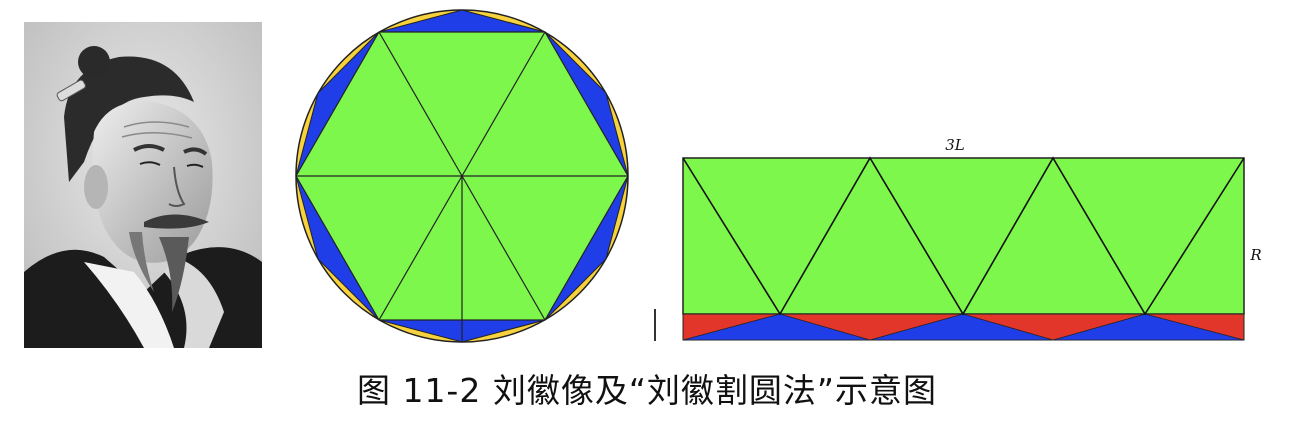  I want to click on blue-segments, so click(963, 327).